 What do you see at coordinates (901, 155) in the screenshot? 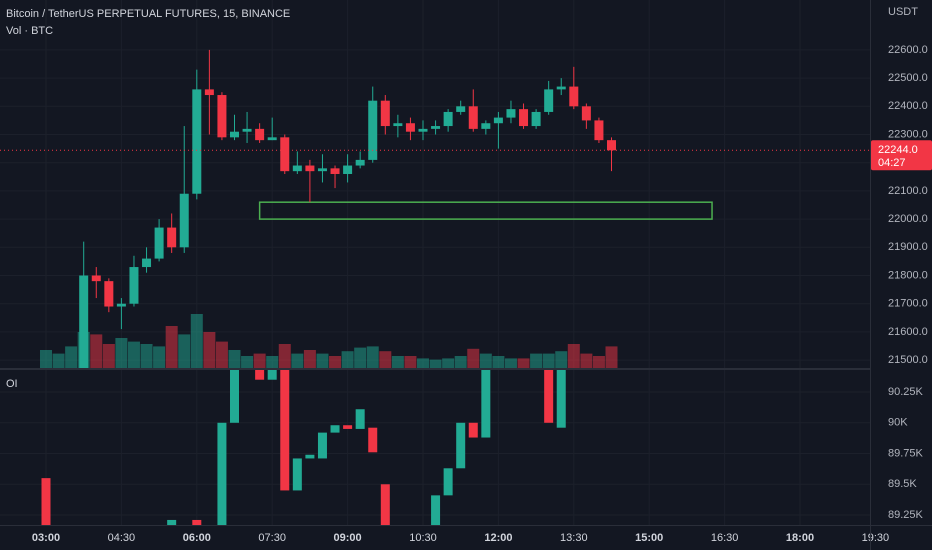
I see `last-price-box` at bounding box center [901, 155].